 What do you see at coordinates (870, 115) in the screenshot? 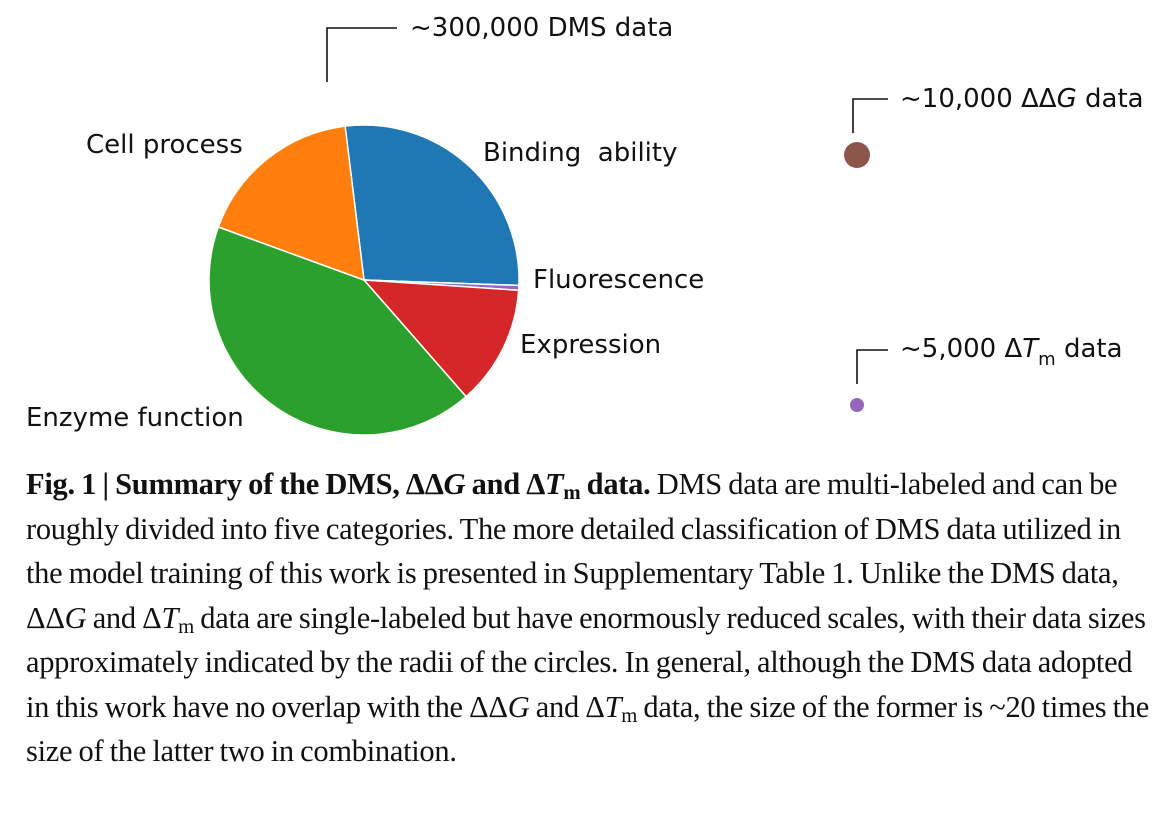
I see `ddg-leader-line` at bounding box center [870, 115].